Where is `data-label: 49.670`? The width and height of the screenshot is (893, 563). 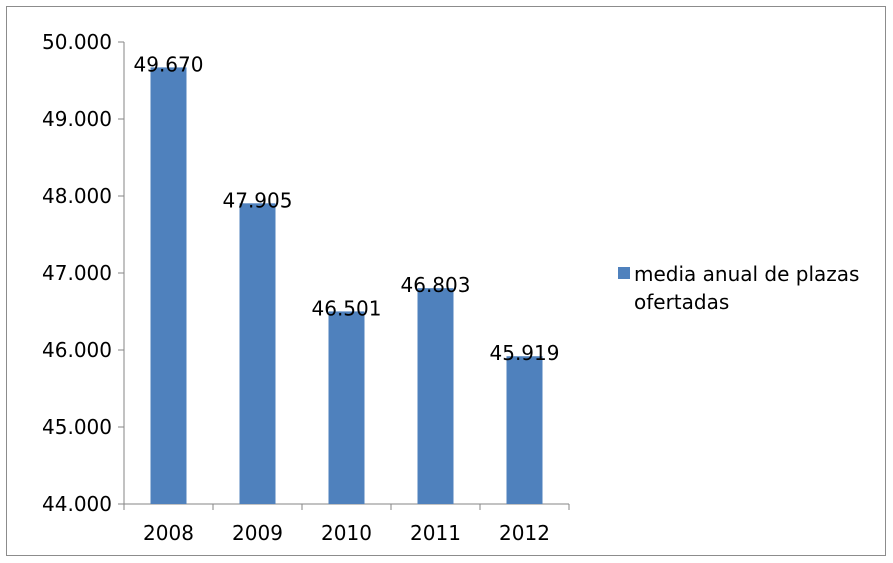 data-label: 49.670 is located at coordinates (169, 64).